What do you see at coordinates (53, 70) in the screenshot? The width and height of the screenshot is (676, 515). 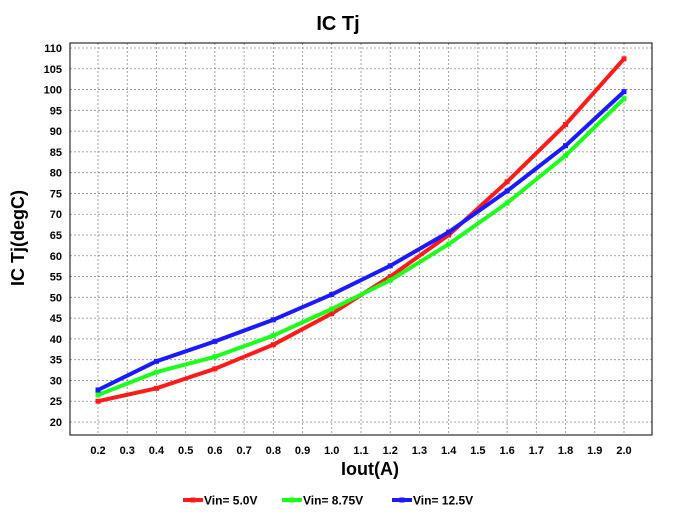 I see `y-tick-label: 105` at bounding box center [53, 70].